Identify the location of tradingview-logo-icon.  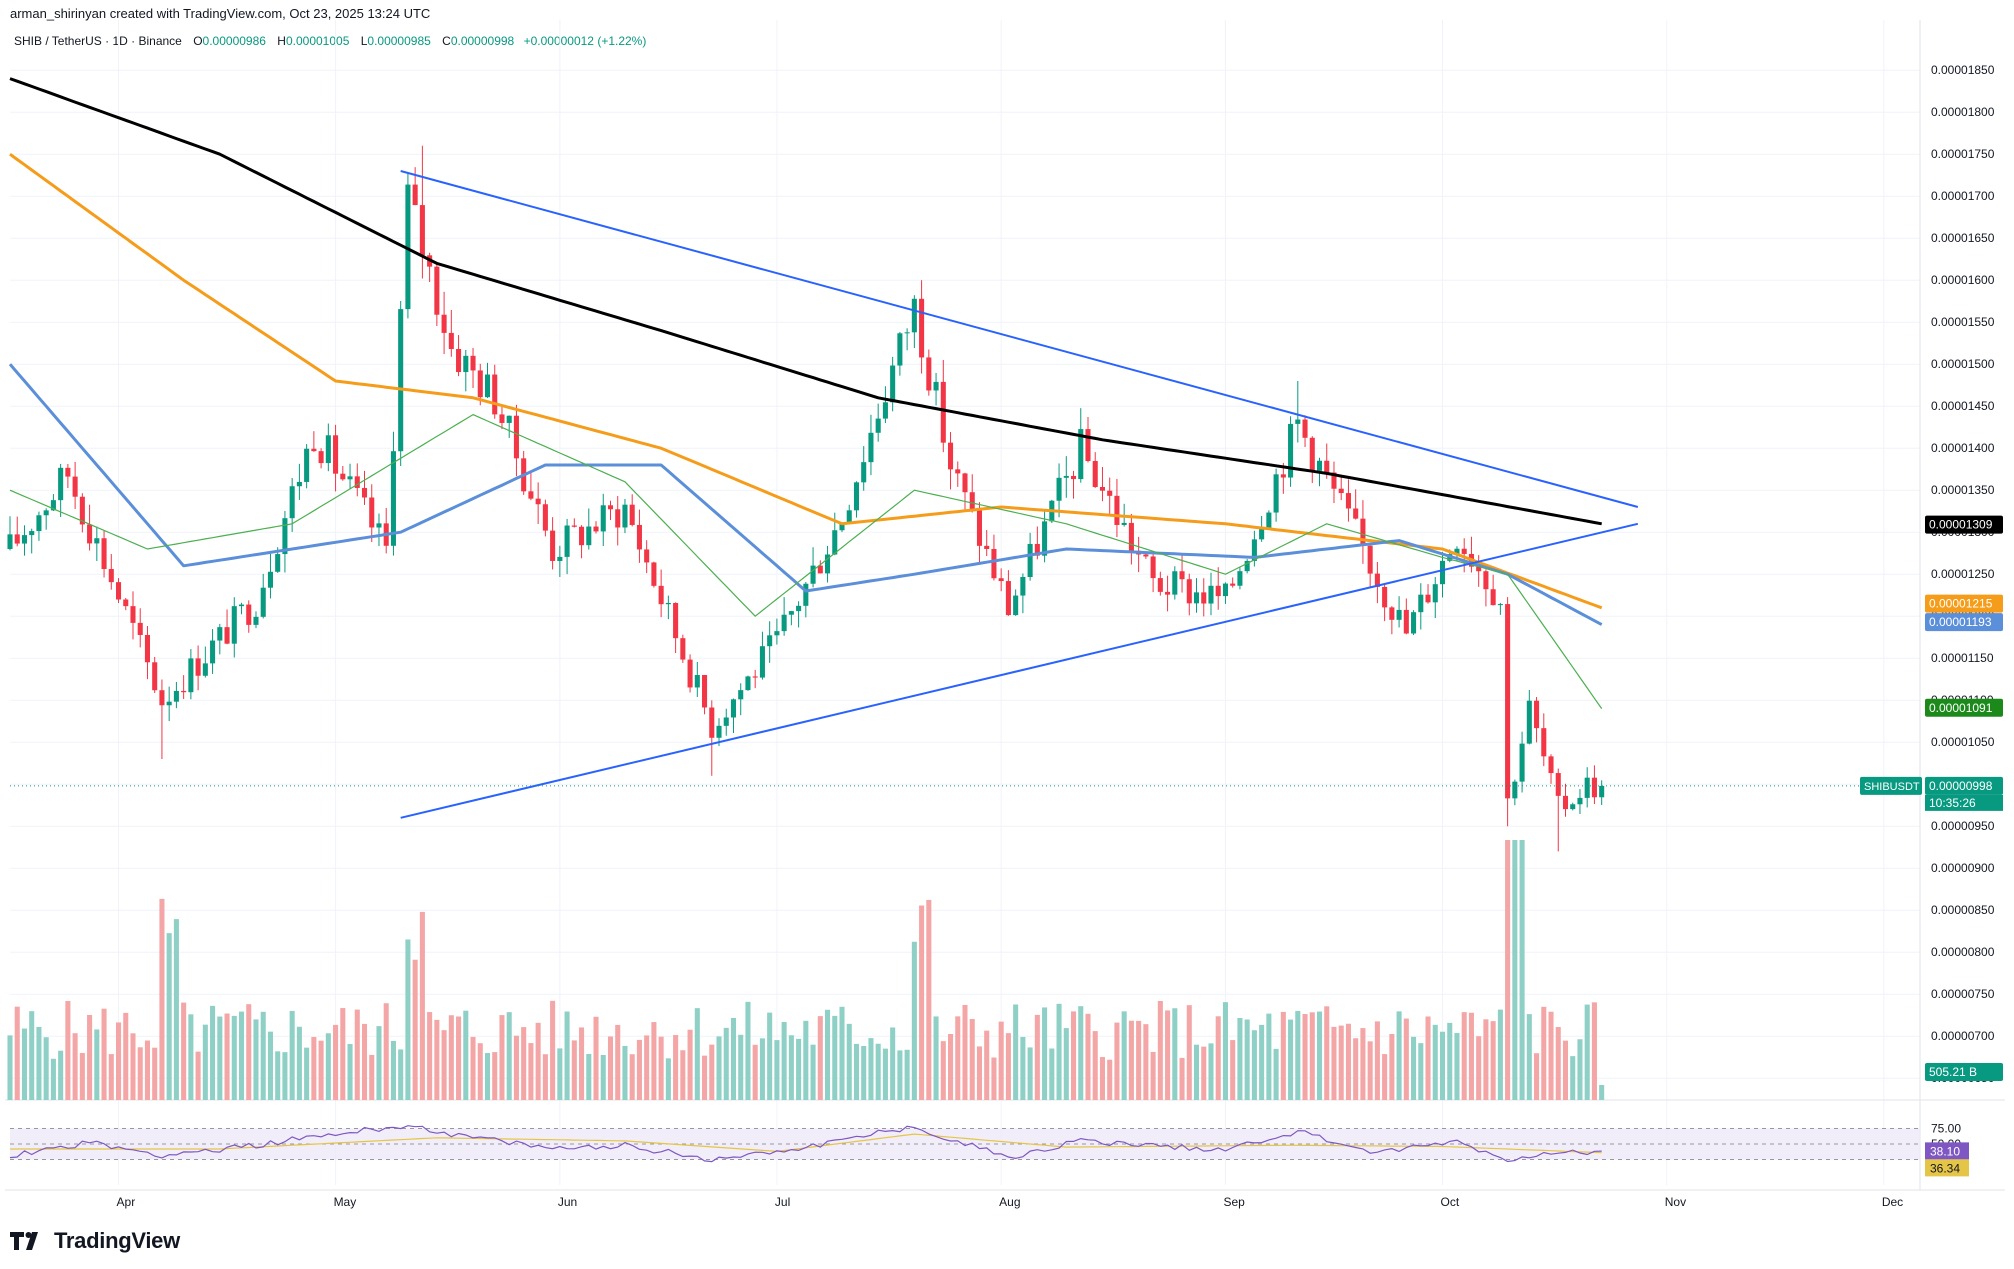
(24, 1241).